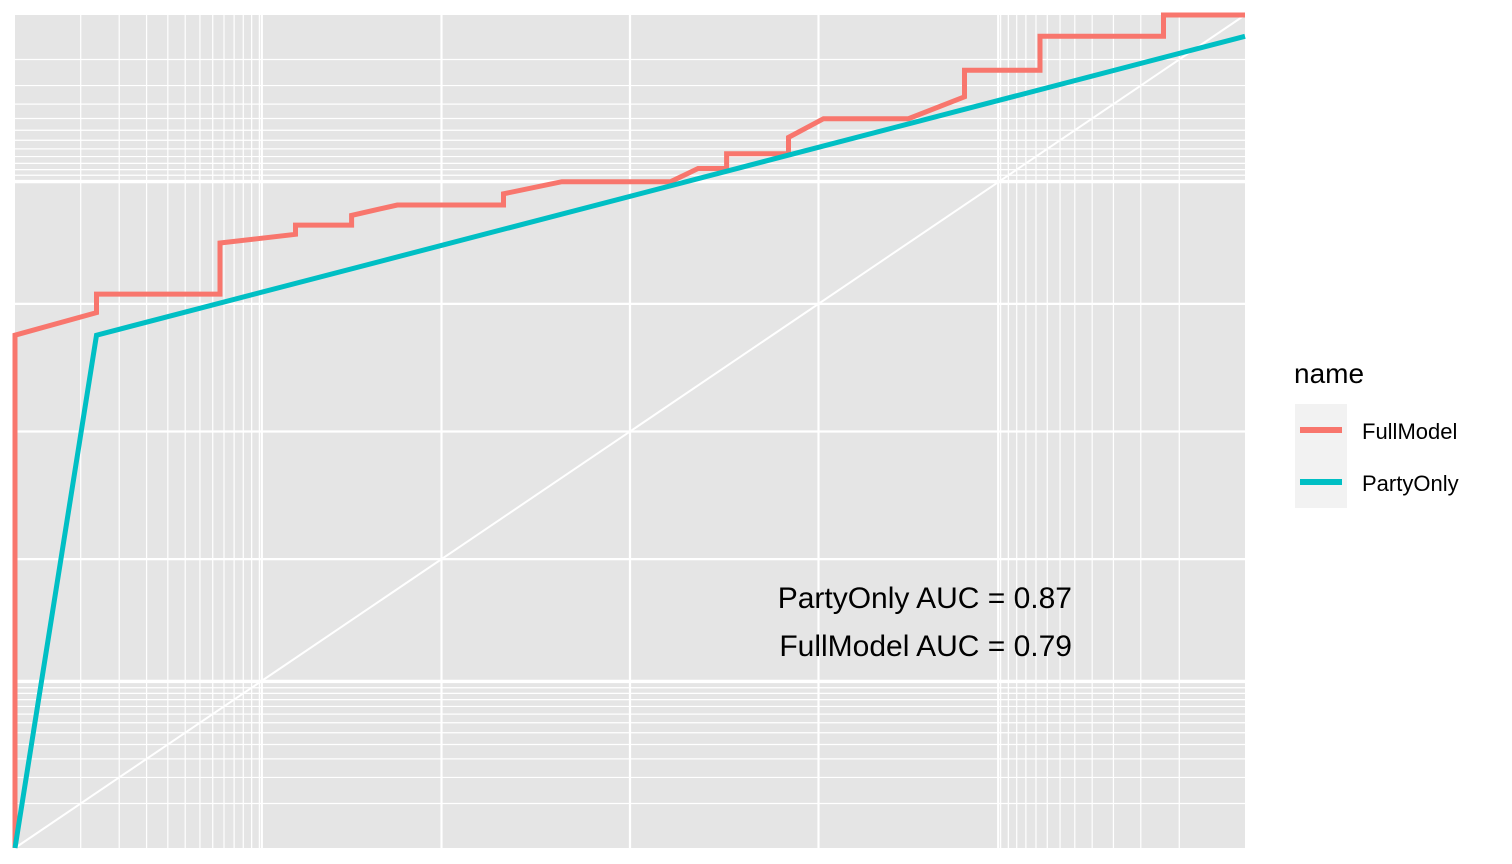  I want to click on annotation-partyonly-auc: PartyOnly AUC = 0.87, so click(925, 598).